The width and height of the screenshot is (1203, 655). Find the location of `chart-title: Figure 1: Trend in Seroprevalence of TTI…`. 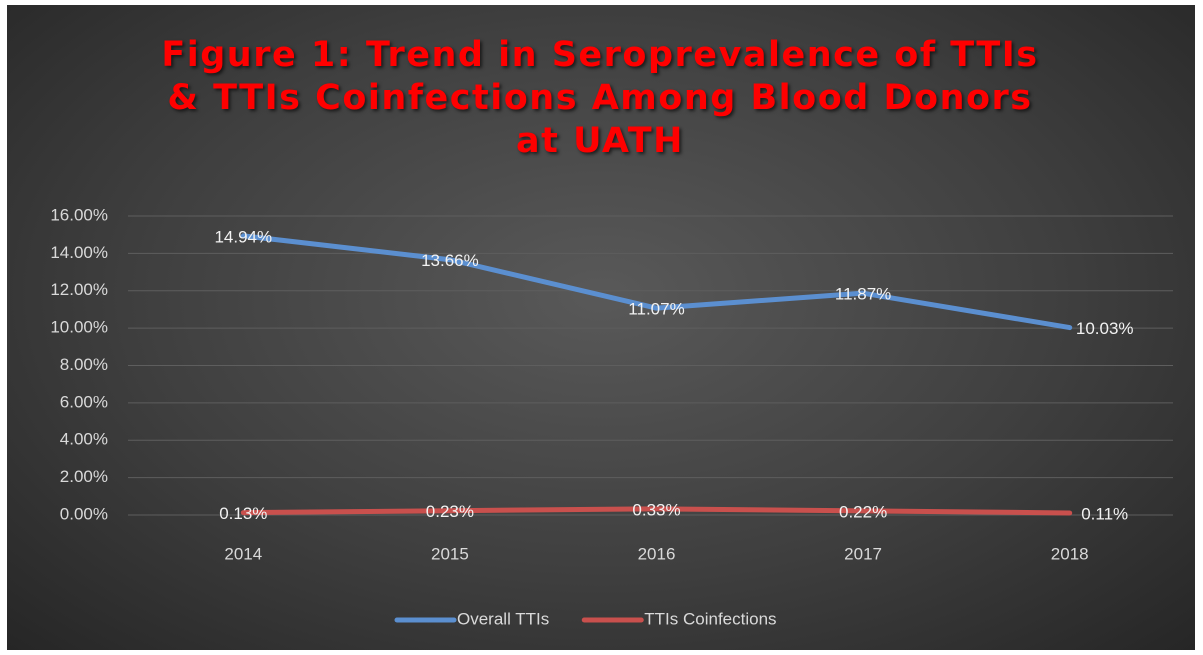

chart-title: Figure 1: Trend in Seroprevalence of TTI… is located at coordinates (600, 98).